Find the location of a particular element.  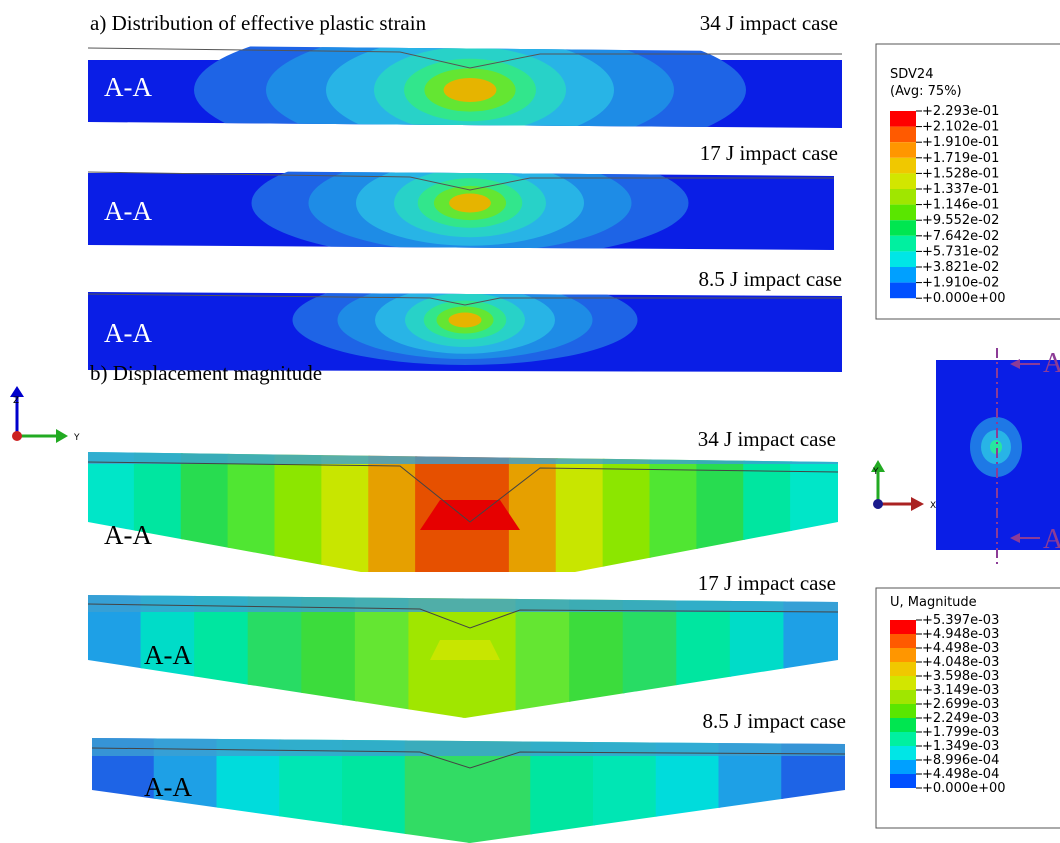

legend-label: +4.498e-04 is located at coordinates (960, 774).